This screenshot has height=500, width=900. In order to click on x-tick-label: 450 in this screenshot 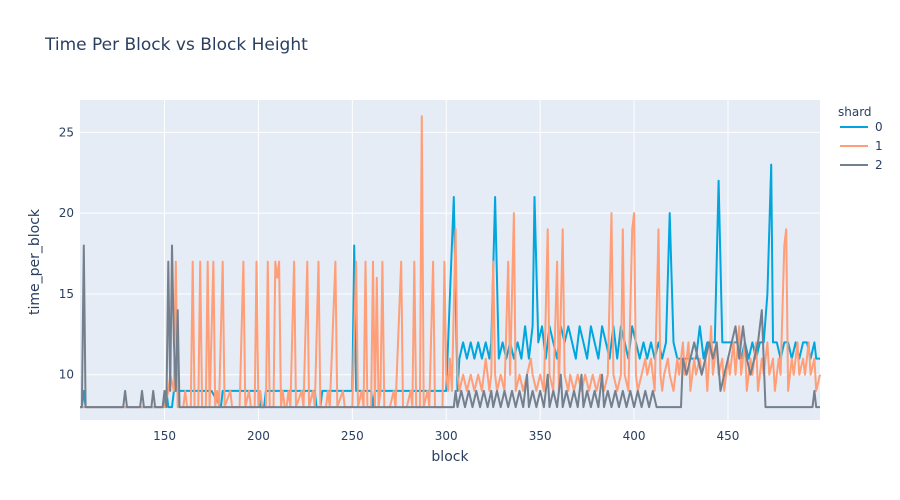, I will do `click(728, 436)`.